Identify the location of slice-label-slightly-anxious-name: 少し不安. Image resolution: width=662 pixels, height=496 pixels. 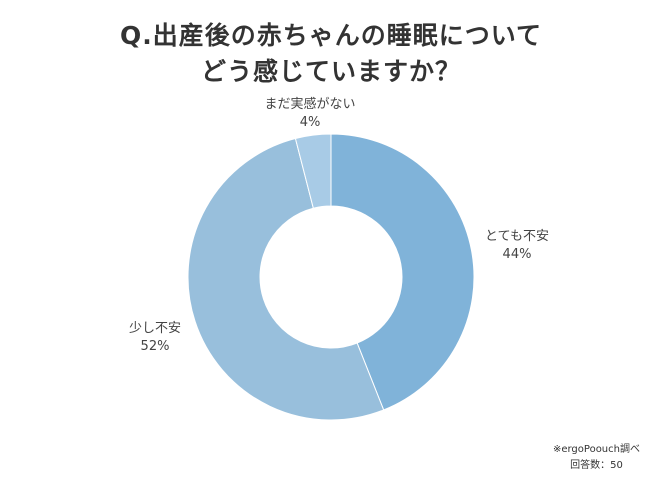
(154, 328).